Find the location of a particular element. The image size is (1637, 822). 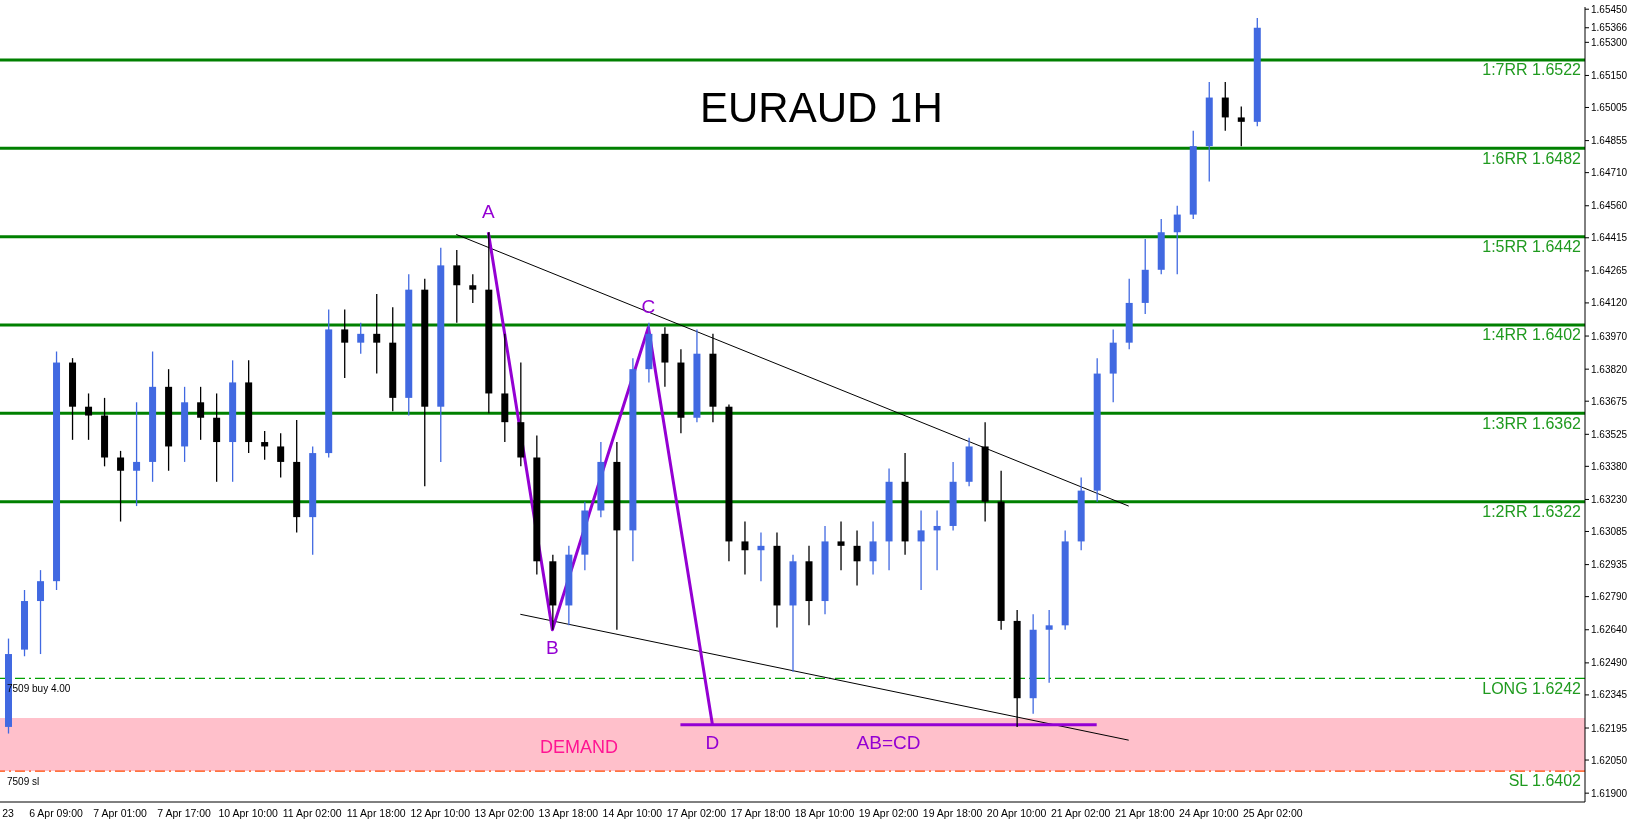

y-tick-label: 1.65150 is located at coordinates (1609, 76).